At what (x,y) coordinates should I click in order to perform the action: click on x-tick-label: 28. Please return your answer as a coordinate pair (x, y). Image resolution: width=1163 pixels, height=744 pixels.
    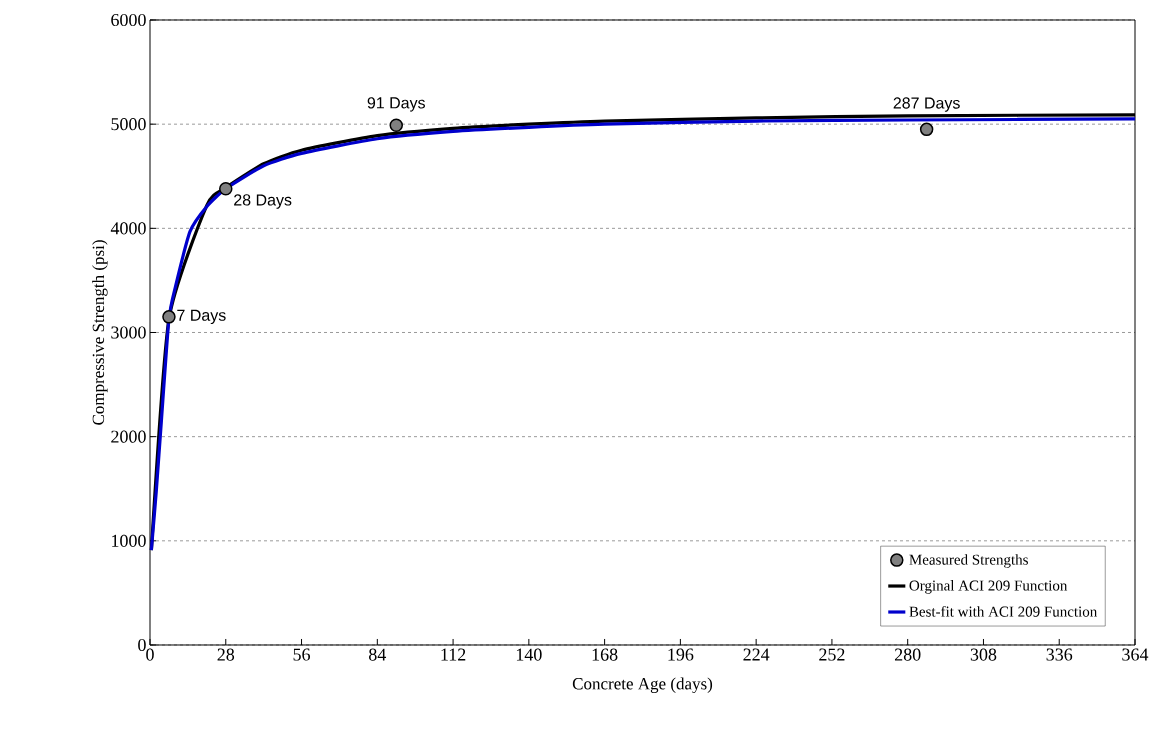
    Looking at the image, I should click on (226, 654).